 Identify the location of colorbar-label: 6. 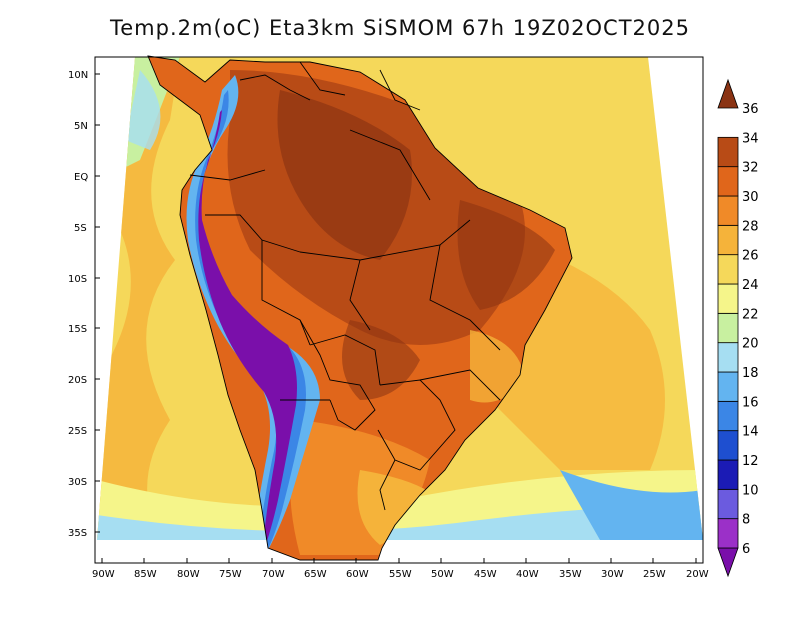
(746, 549).